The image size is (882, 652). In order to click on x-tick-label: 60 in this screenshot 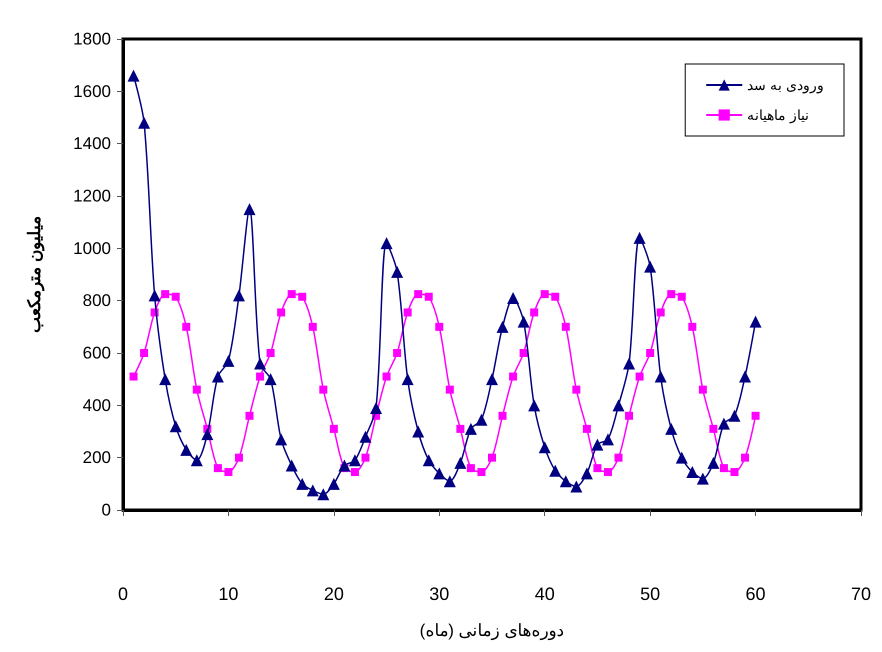, I will do `click(756, 594)`.